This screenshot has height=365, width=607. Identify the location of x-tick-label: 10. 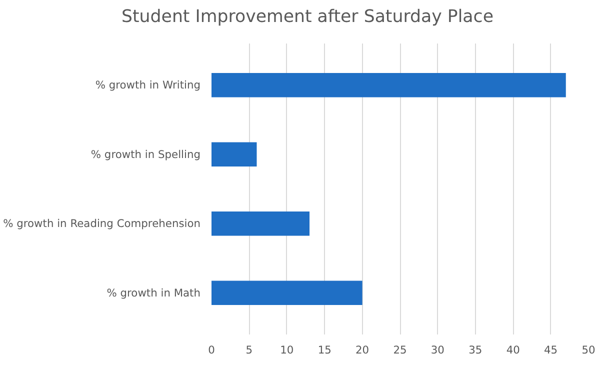
(287, 350).